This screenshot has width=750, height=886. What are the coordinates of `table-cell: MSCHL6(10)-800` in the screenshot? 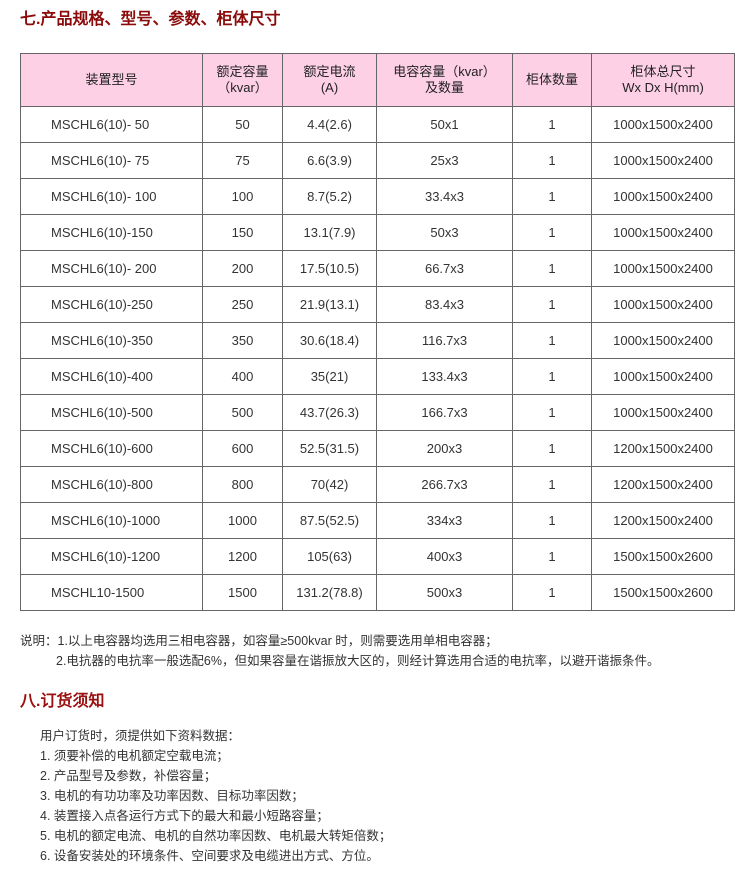 It's located at (111, 484).